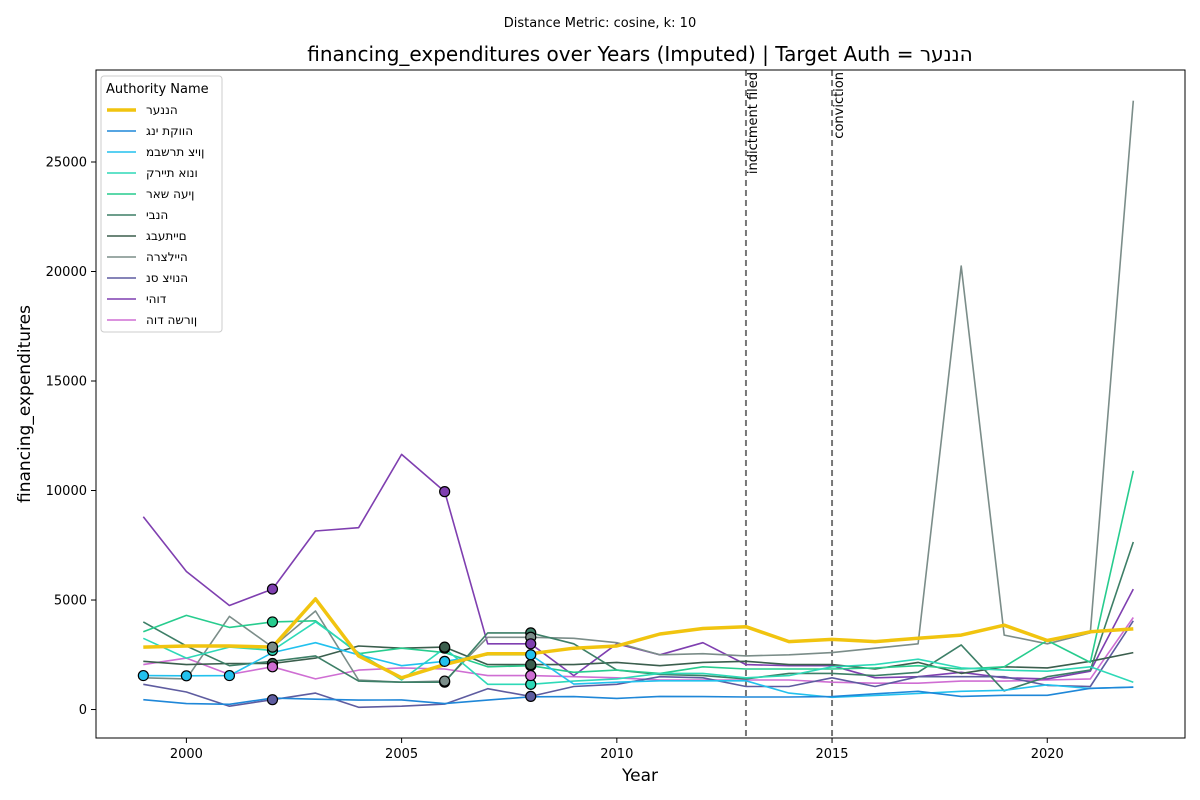 The image size is (1200, 800). Describe the element at coordinates (616, 754) in the screenshot. I see `x-tick-label: 2010` at that location.